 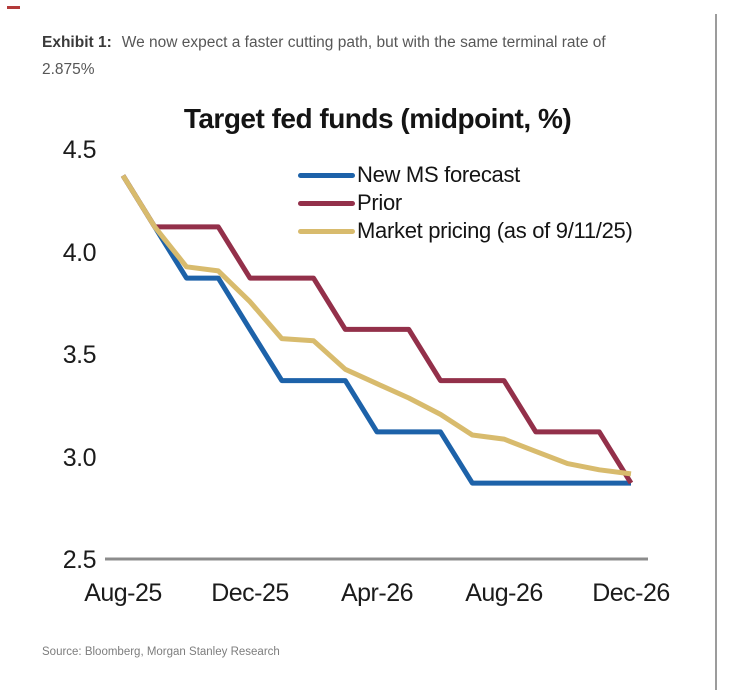 What do you see at coordinates (79, 457) in the screenshot?
I see `y-tick-label: 3.0` at bounding box center [79, 457].